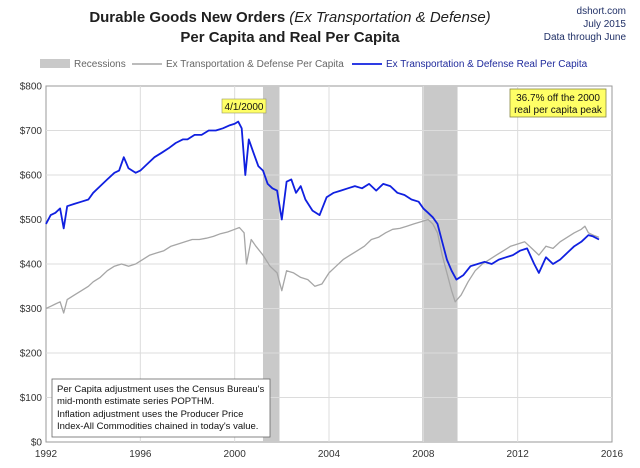 The image size is (640, 468). What do you see at coordinates (31, 176) in the screenshot?
I see `y-tick-label: $600` at bounding box center [31, 176].